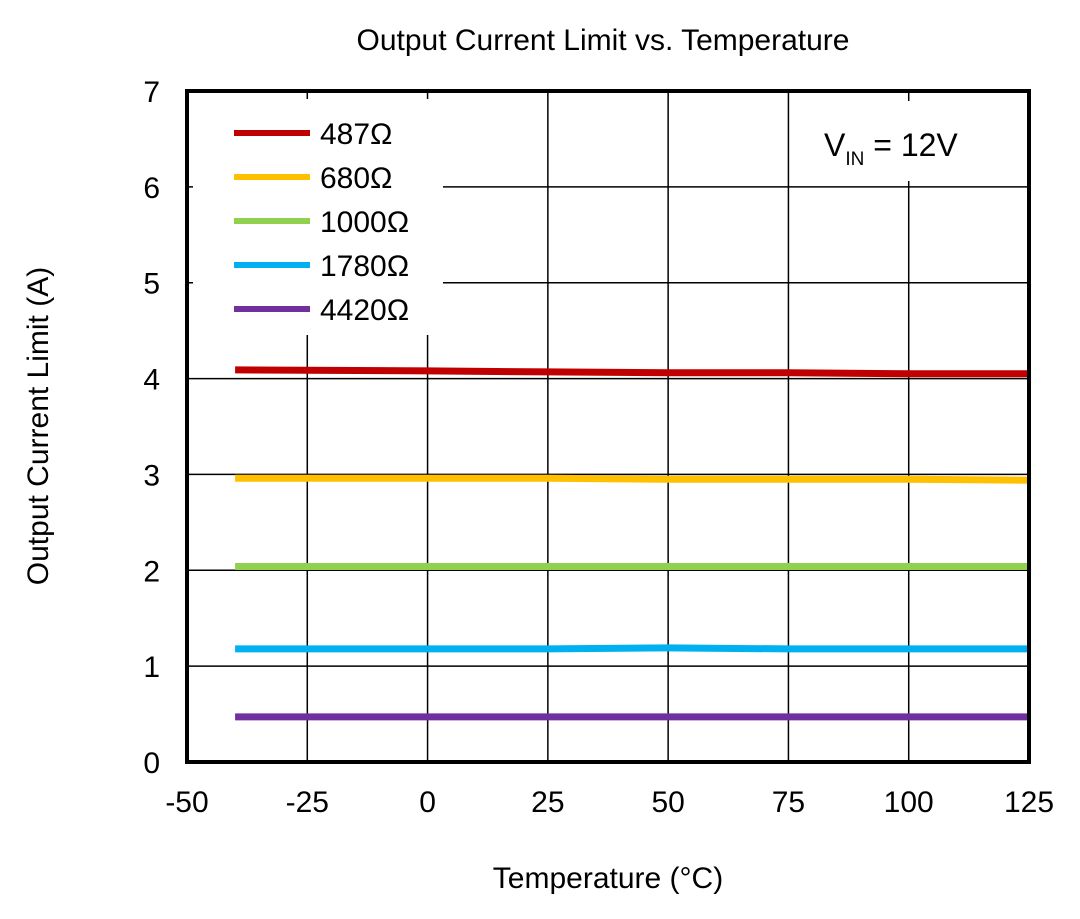  Describe the element at coordinates (667, 802) in the screenshot. I see `x-tick-label: 50` at that location.